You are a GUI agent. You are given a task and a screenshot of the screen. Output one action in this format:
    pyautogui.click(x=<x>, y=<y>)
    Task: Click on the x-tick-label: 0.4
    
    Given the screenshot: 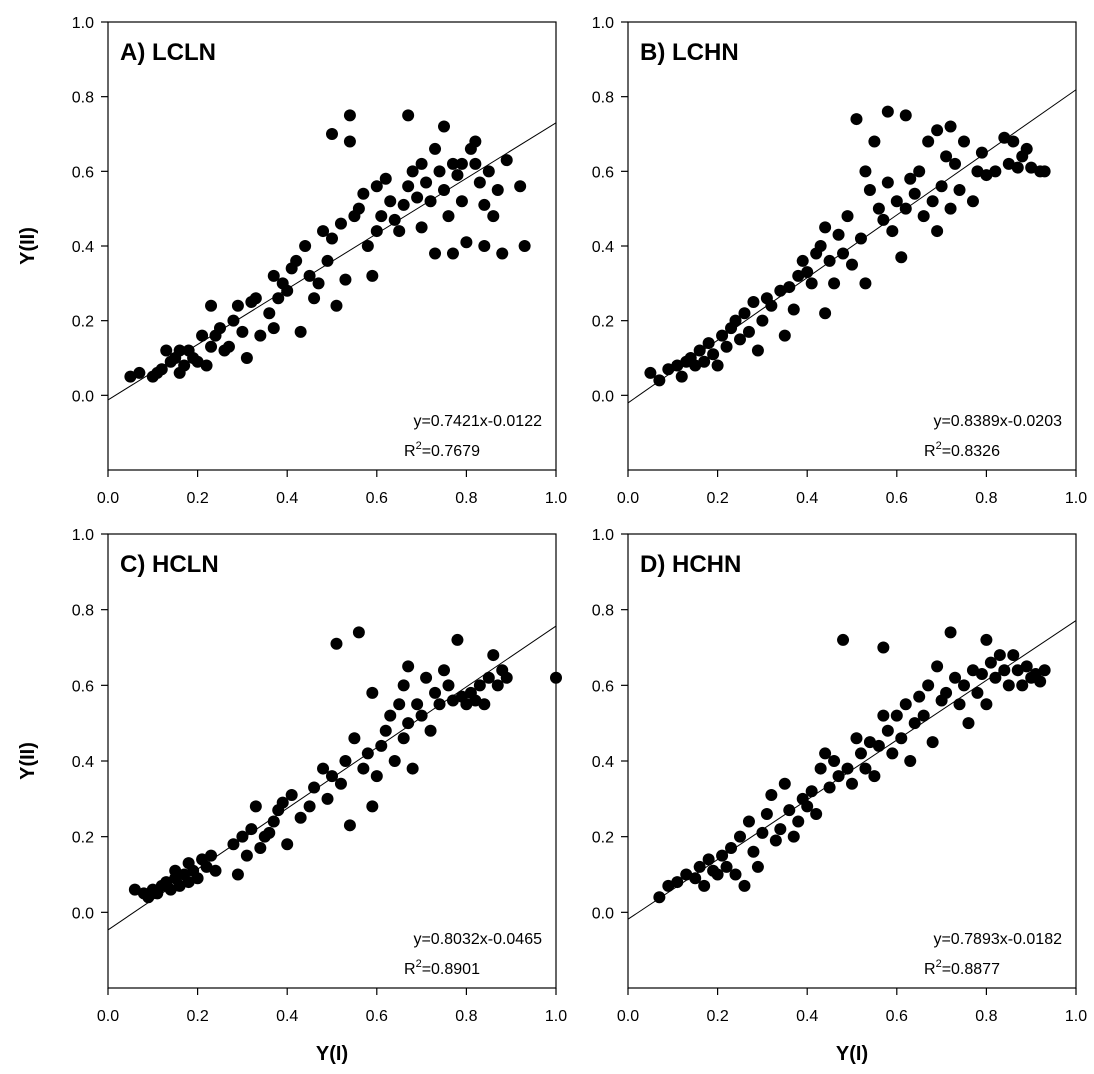 What is the action you would take?
    pyautogui.click(x=807, y=1016)
    